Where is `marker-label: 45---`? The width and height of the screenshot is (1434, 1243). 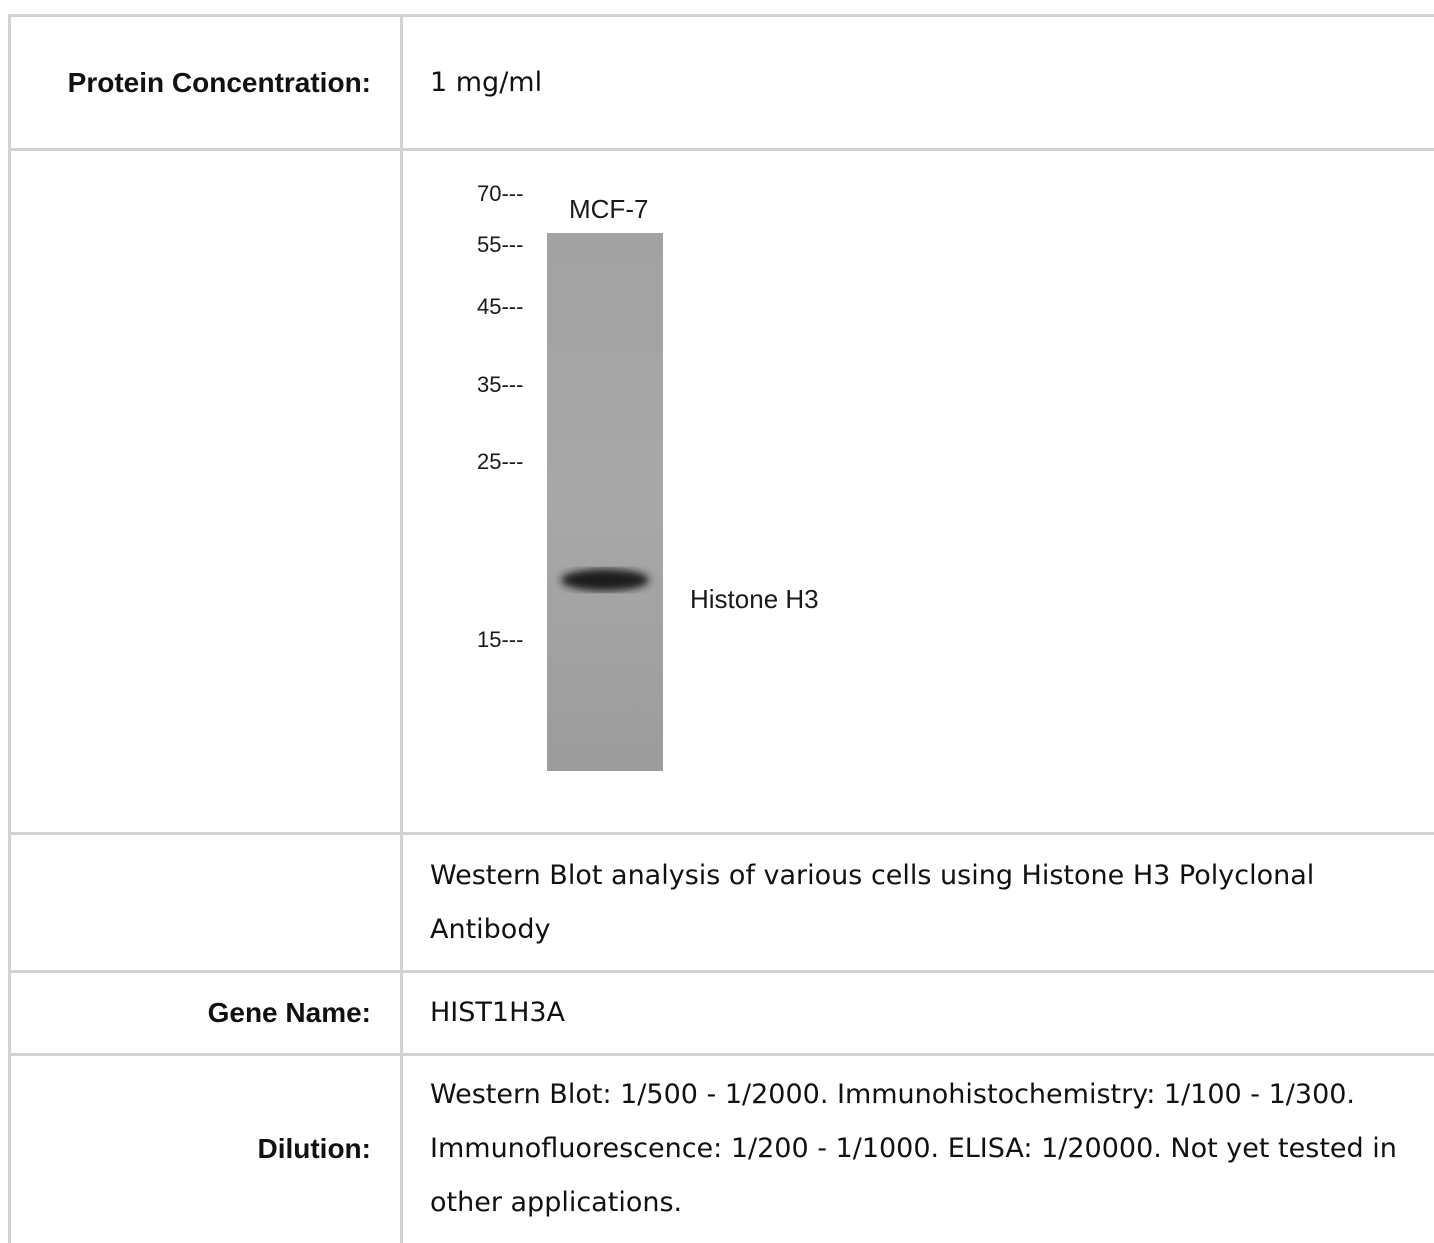
marker-label: 45--- is located at coordinates (500, 306).